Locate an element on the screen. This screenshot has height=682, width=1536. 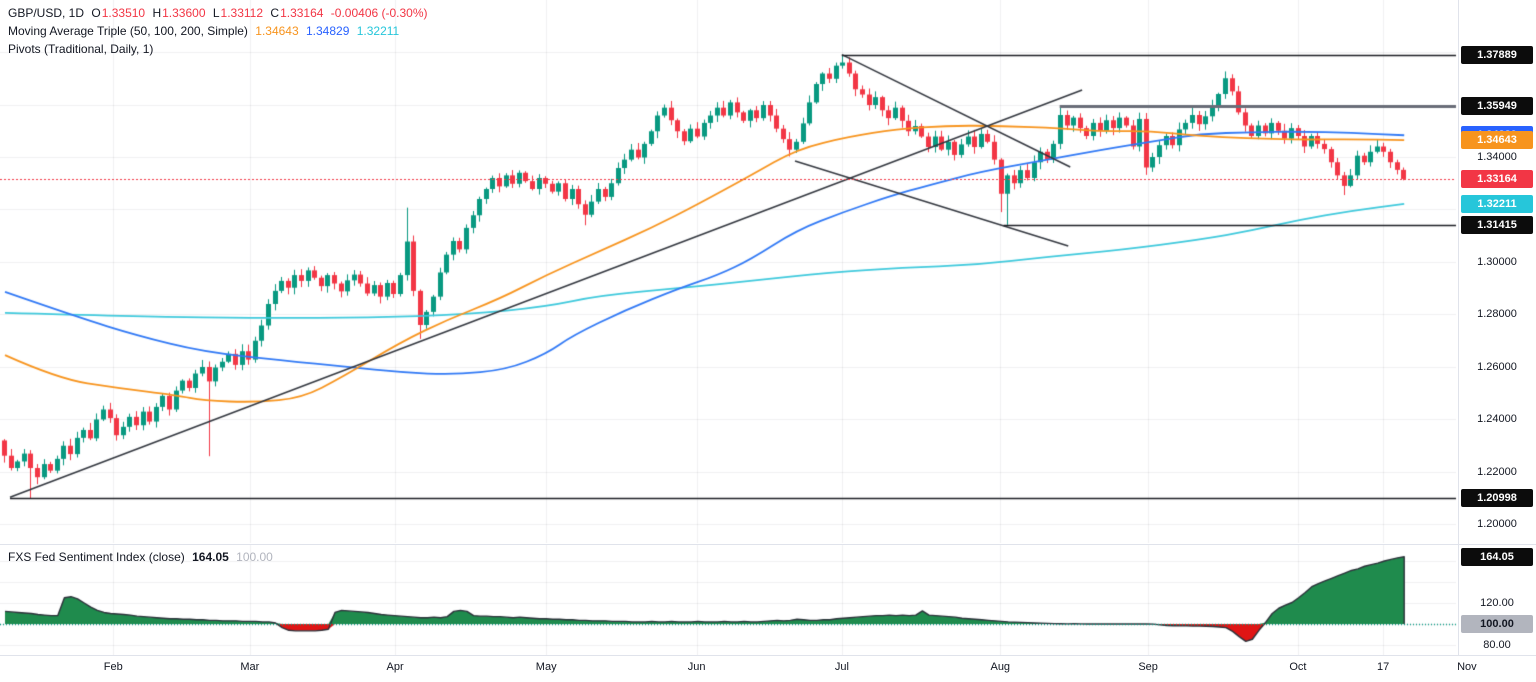
indicator-tick-label: 80.00 is located at coordinates (1497, 645).